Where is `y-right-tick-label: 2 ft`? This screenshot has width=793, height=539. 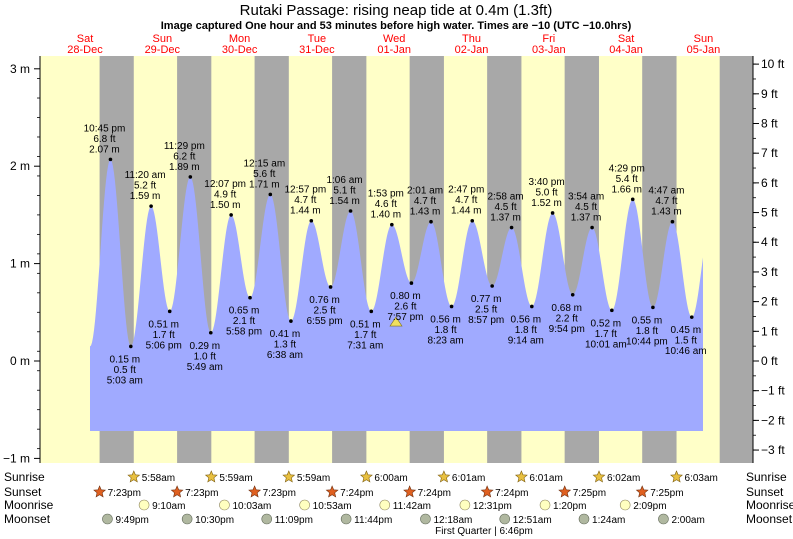 y-right-tick-label: 2 ft is located at coordinates (769, 302).